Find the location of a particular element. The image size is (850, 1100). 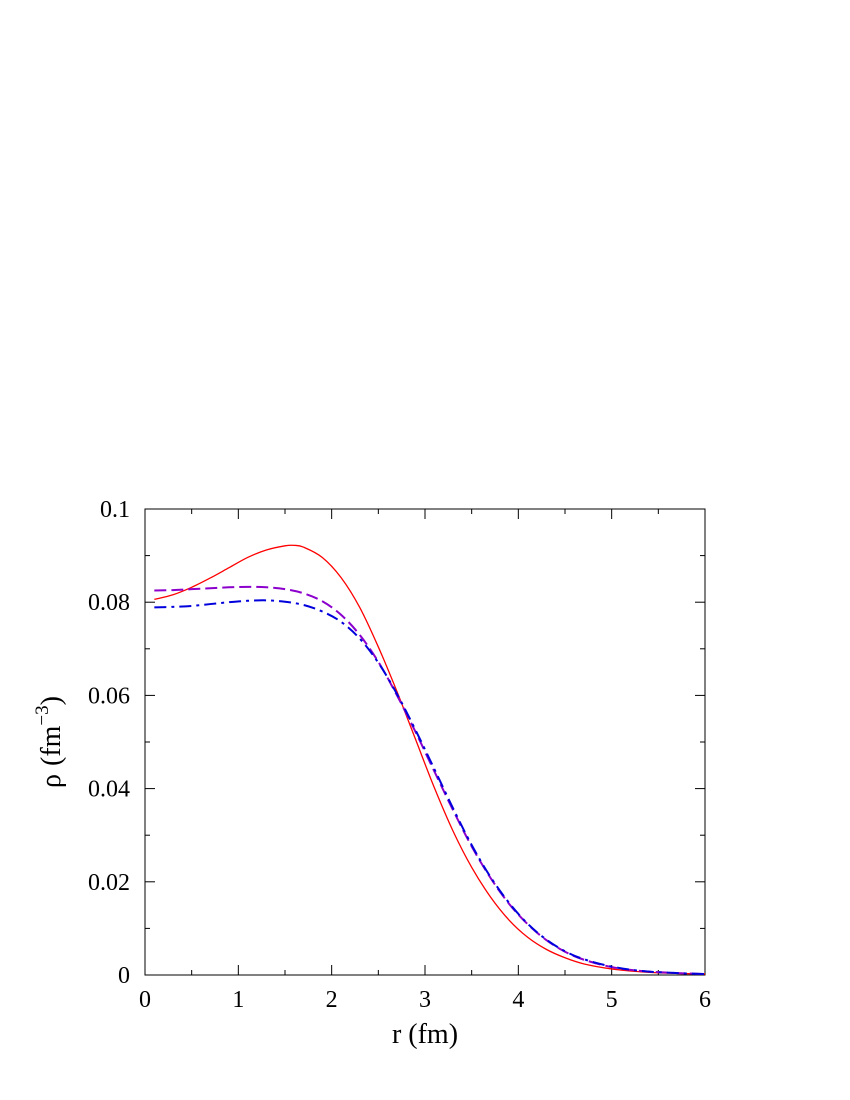

y-axis-unit-prefix: (fm is located at coordinates (51, 745).